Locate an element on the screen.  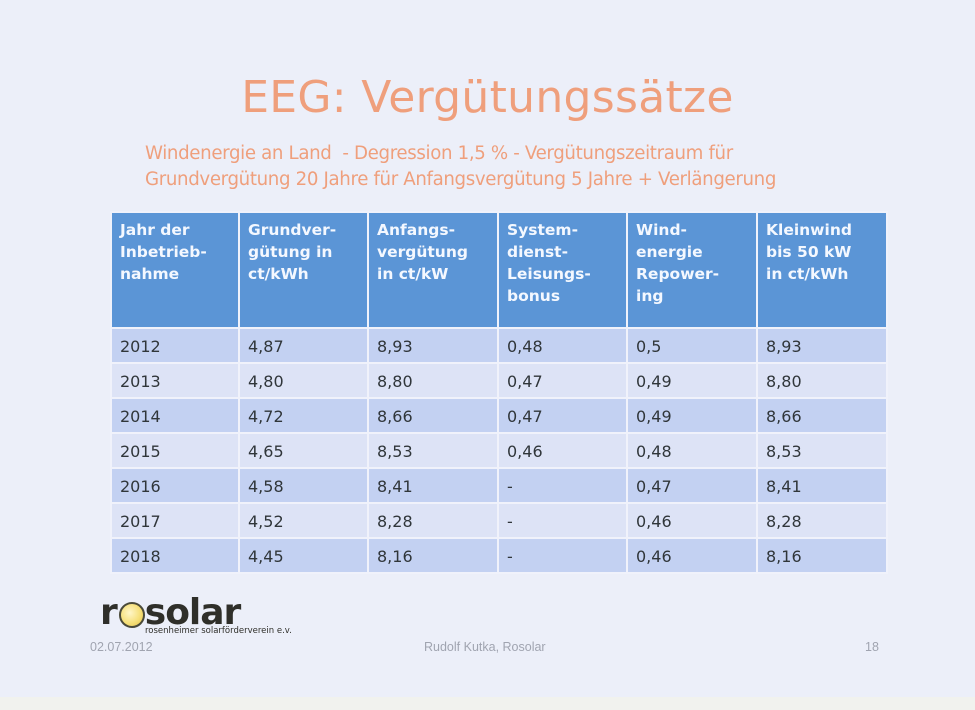
cell-grundverguetung: 4,65 is located at coordinates (303, 450).